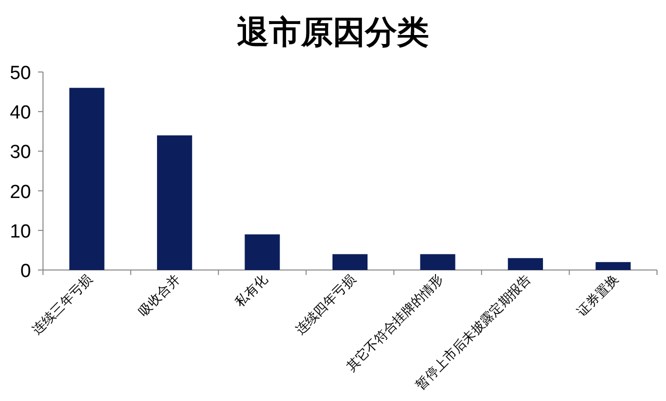 This screenshot has width=666, height=401. What do you see at coordinates (20, 113) in the screenshot?
I see `y-tick-label: 40` at bounding box center [20, 113].